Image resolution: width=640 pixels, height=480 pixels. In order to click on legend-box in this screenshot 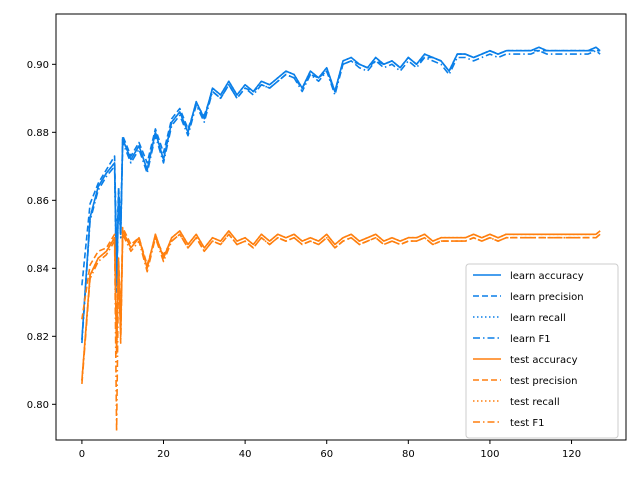, I will do `click(542, 351)`.